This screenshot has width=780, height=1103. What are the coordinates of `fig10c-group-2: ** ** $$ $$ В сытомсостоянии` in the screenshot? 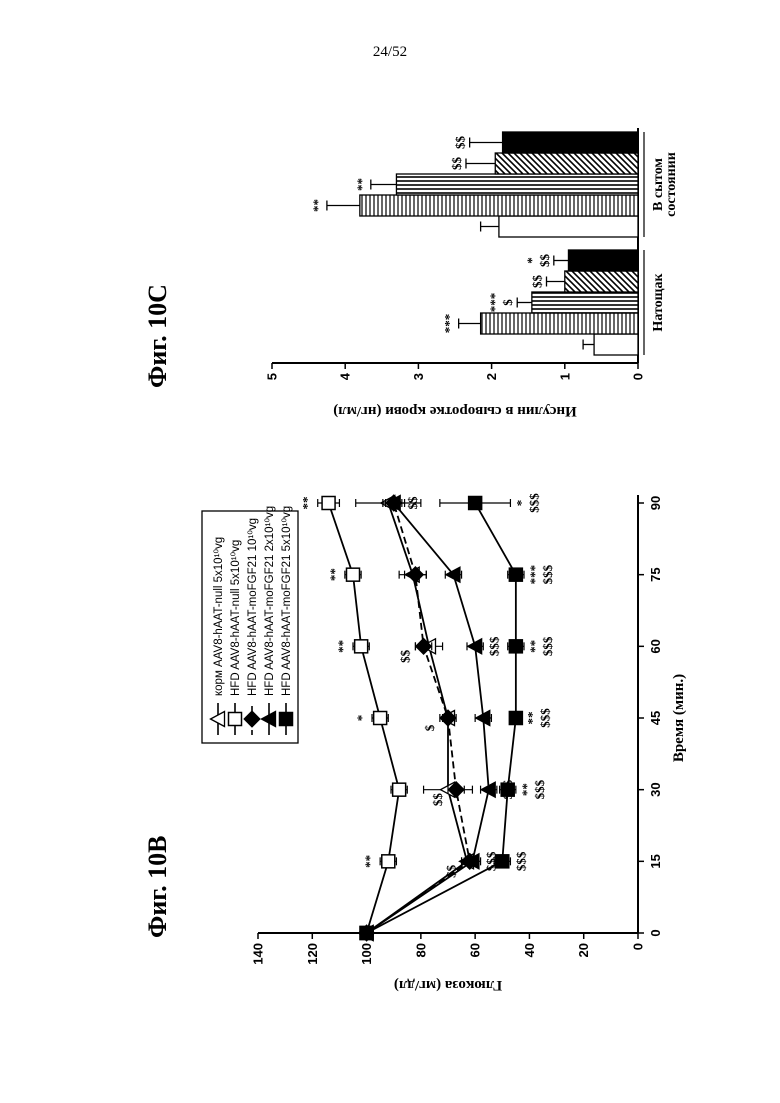 It's located at (494, 184).